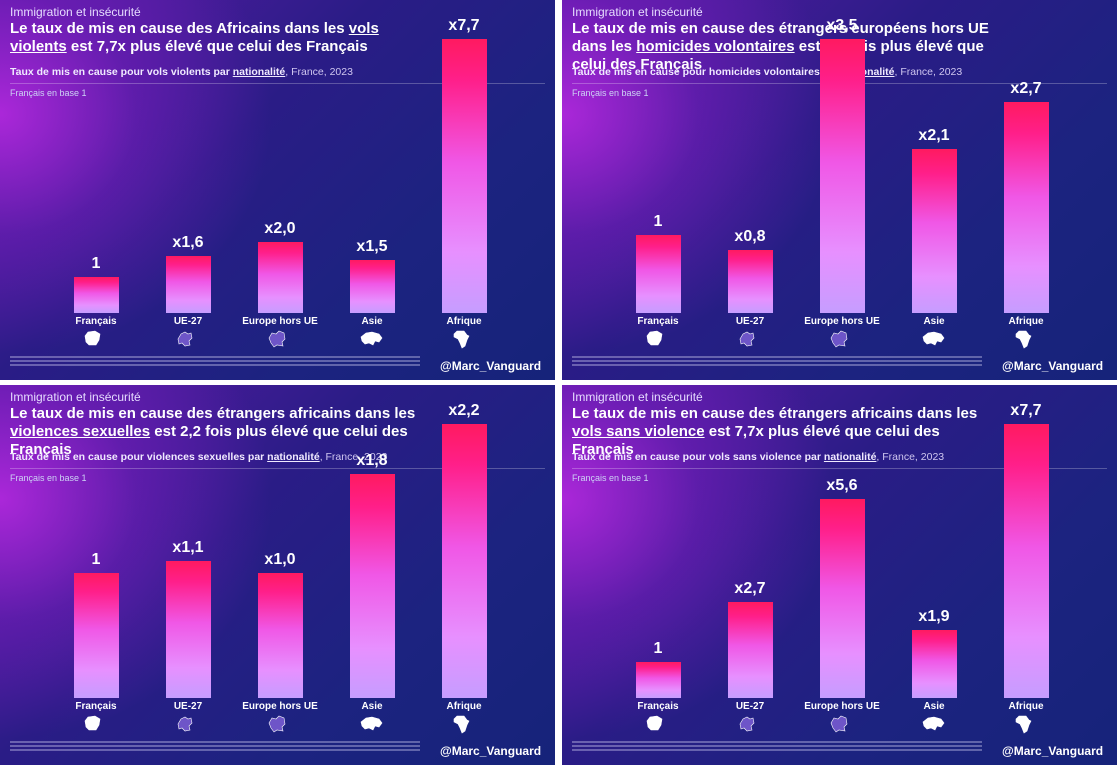  What do you see at coordinates (80, 431) in the screenshot?
I see `title-highlight: violences sexuelles` at bounding box center [80, 431].